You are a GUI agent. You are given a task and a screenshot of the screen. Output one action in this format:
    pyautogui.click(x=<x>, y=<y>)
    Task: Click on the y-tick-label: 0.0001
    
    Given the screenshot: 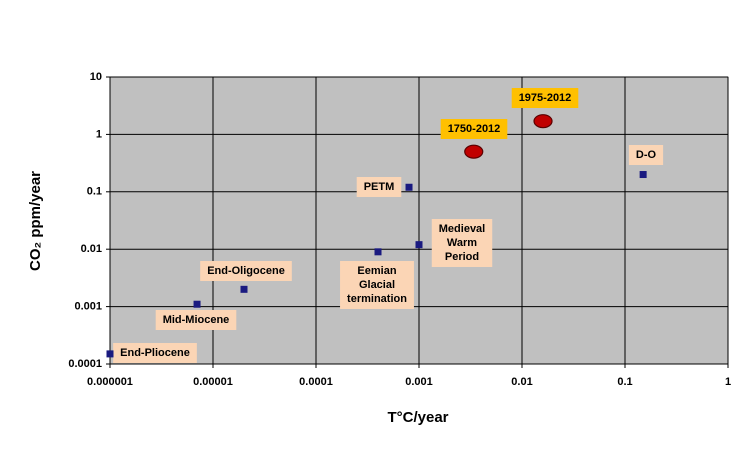 What is the action you would take?
    pyautogui.click(x=85, y=364)
    